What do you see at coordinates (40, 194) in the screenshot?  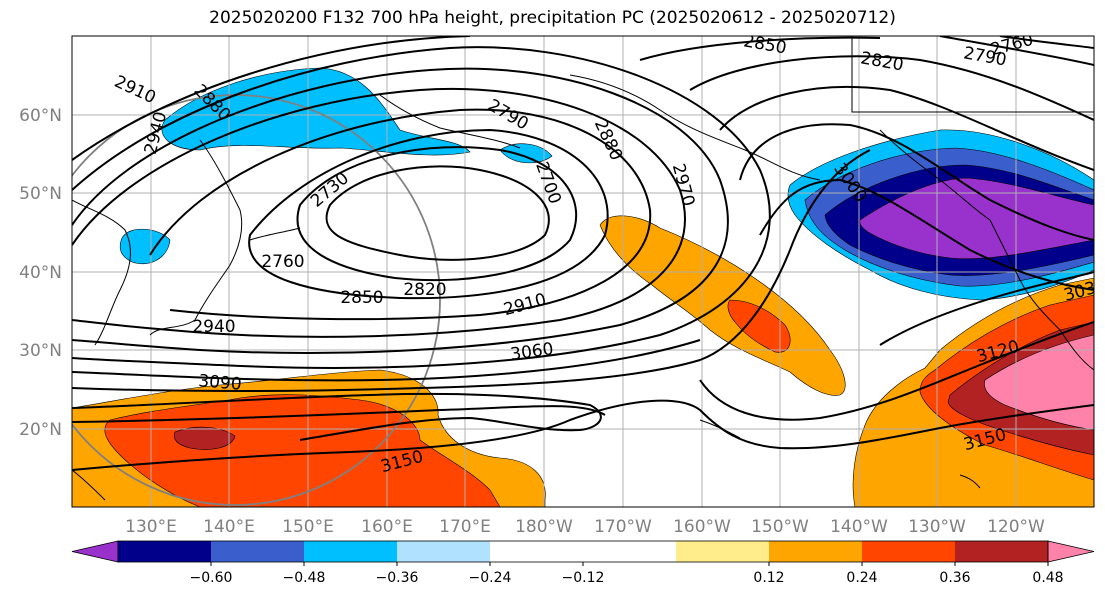 I see `lat-label: 50°N` at bounding box center [40, 194].